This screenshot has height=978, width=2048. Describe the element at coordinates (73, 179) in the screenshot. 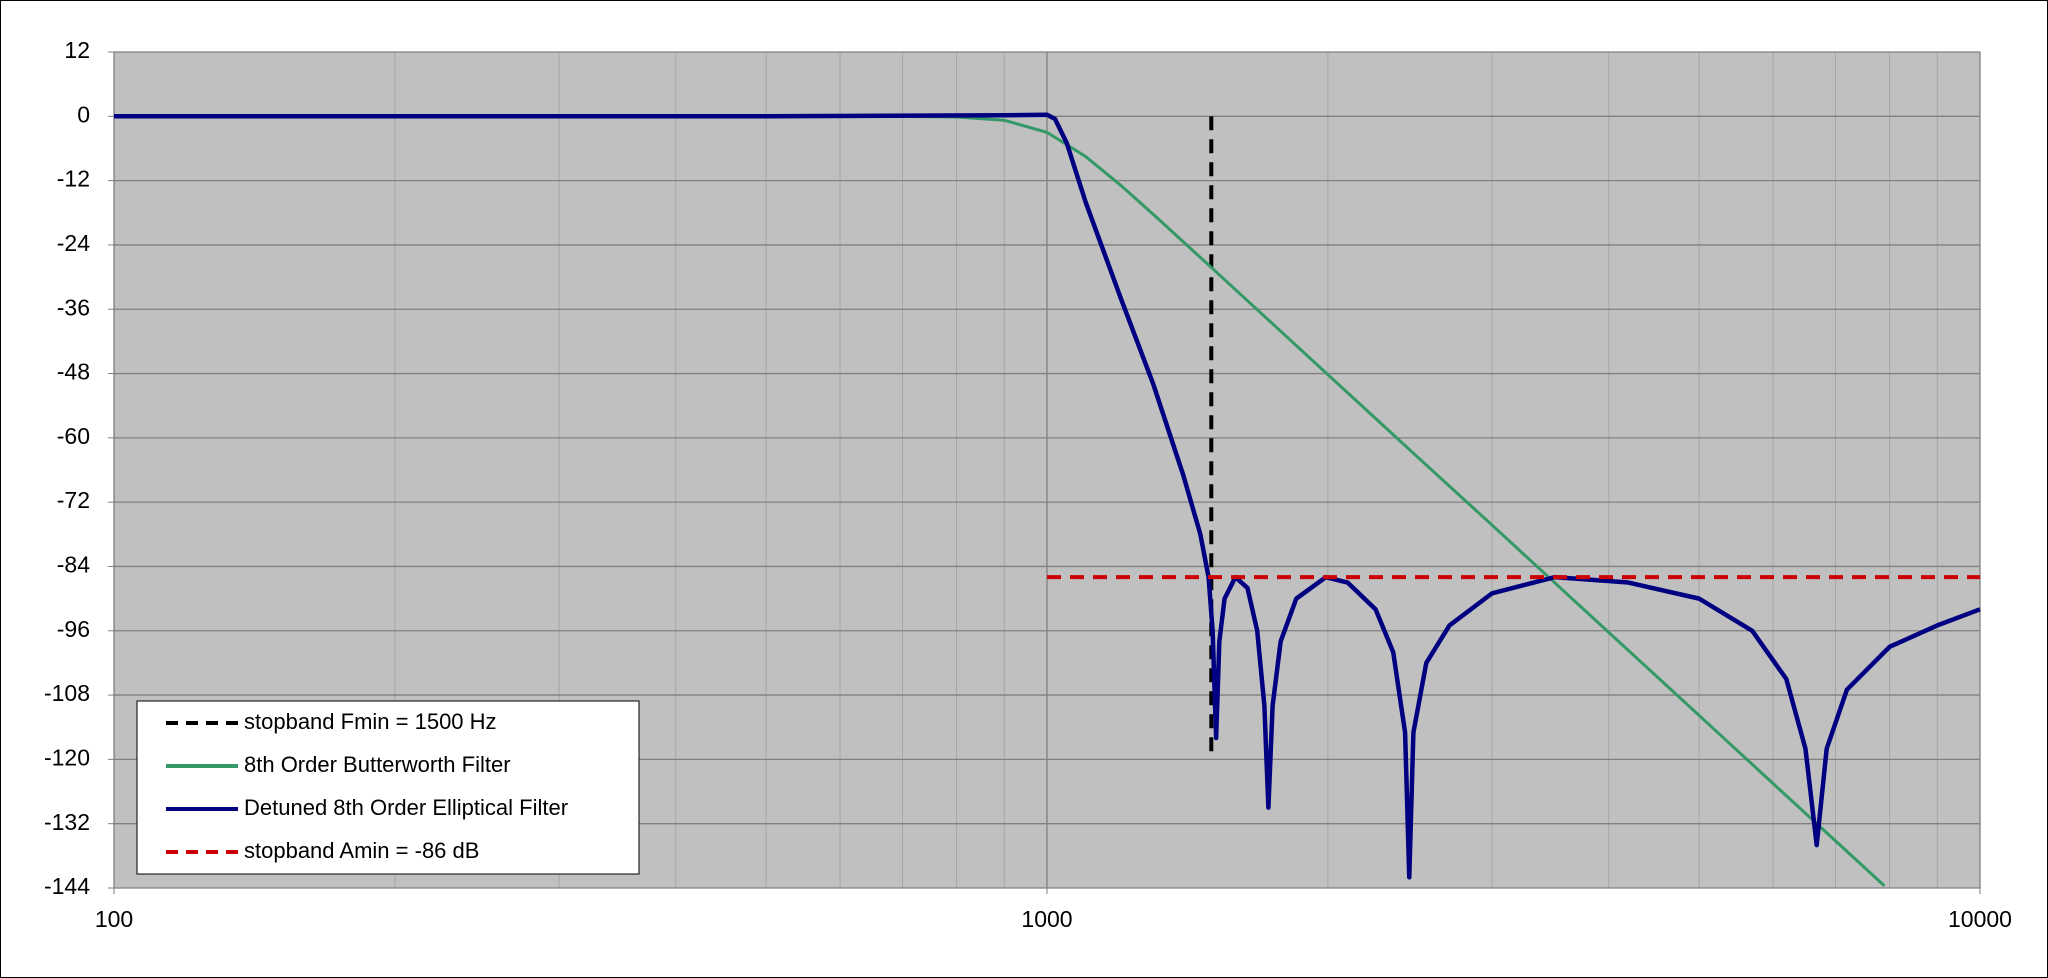

I see `y-tick-label: -12` at that location.